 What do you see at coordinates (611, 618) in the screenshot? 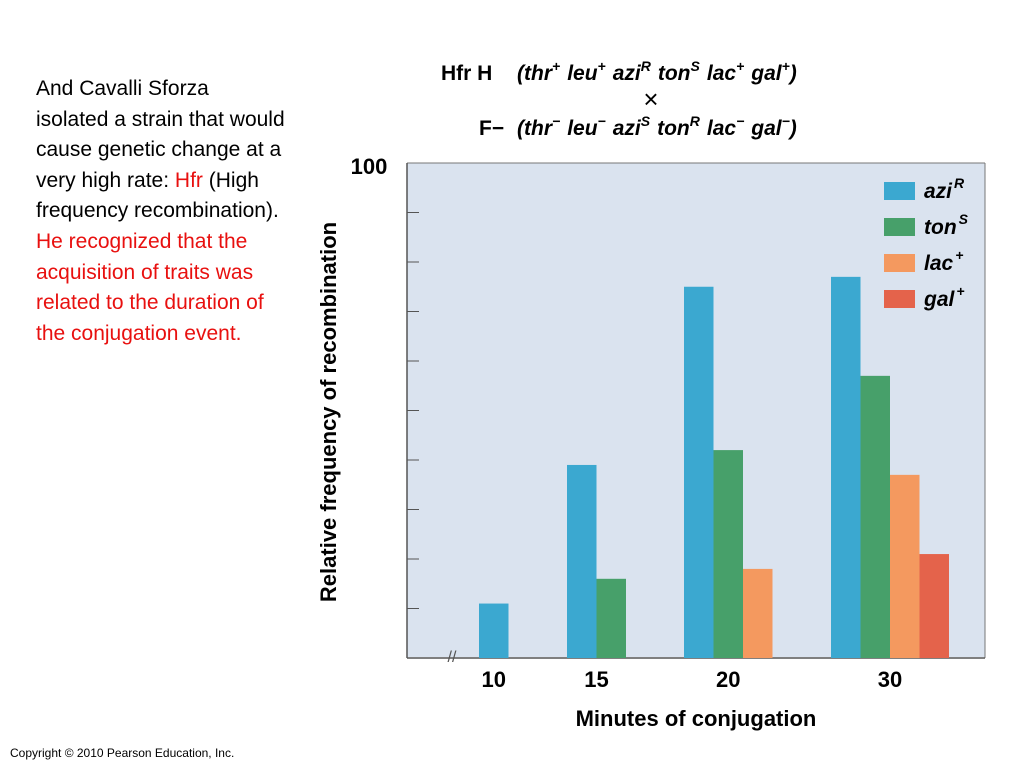
I see `bar-ton-15min` at bounding box center [611, 618].